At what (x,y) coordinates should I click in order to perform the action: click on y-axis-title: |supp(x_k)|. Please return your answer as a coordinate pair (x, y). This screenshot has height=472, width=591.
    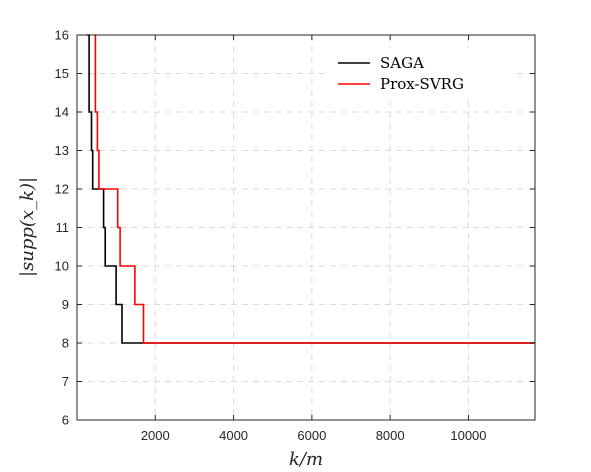
    Looking at the image, I should click on (27, 227).